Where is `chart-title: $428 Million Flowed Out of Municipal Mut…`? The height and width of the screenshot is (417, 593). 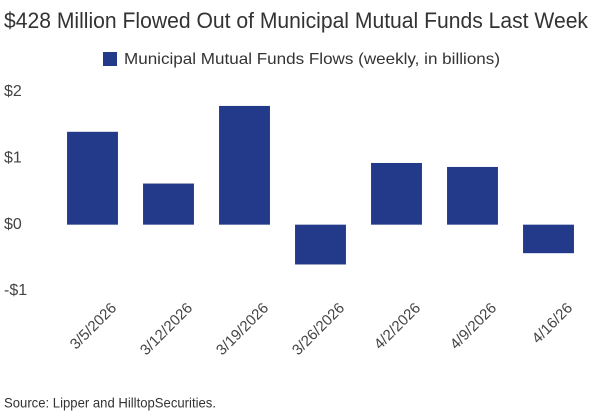 chart-title: $428 Million Flowed Out of Municipal Mut… is located at coordinates (296, 20).